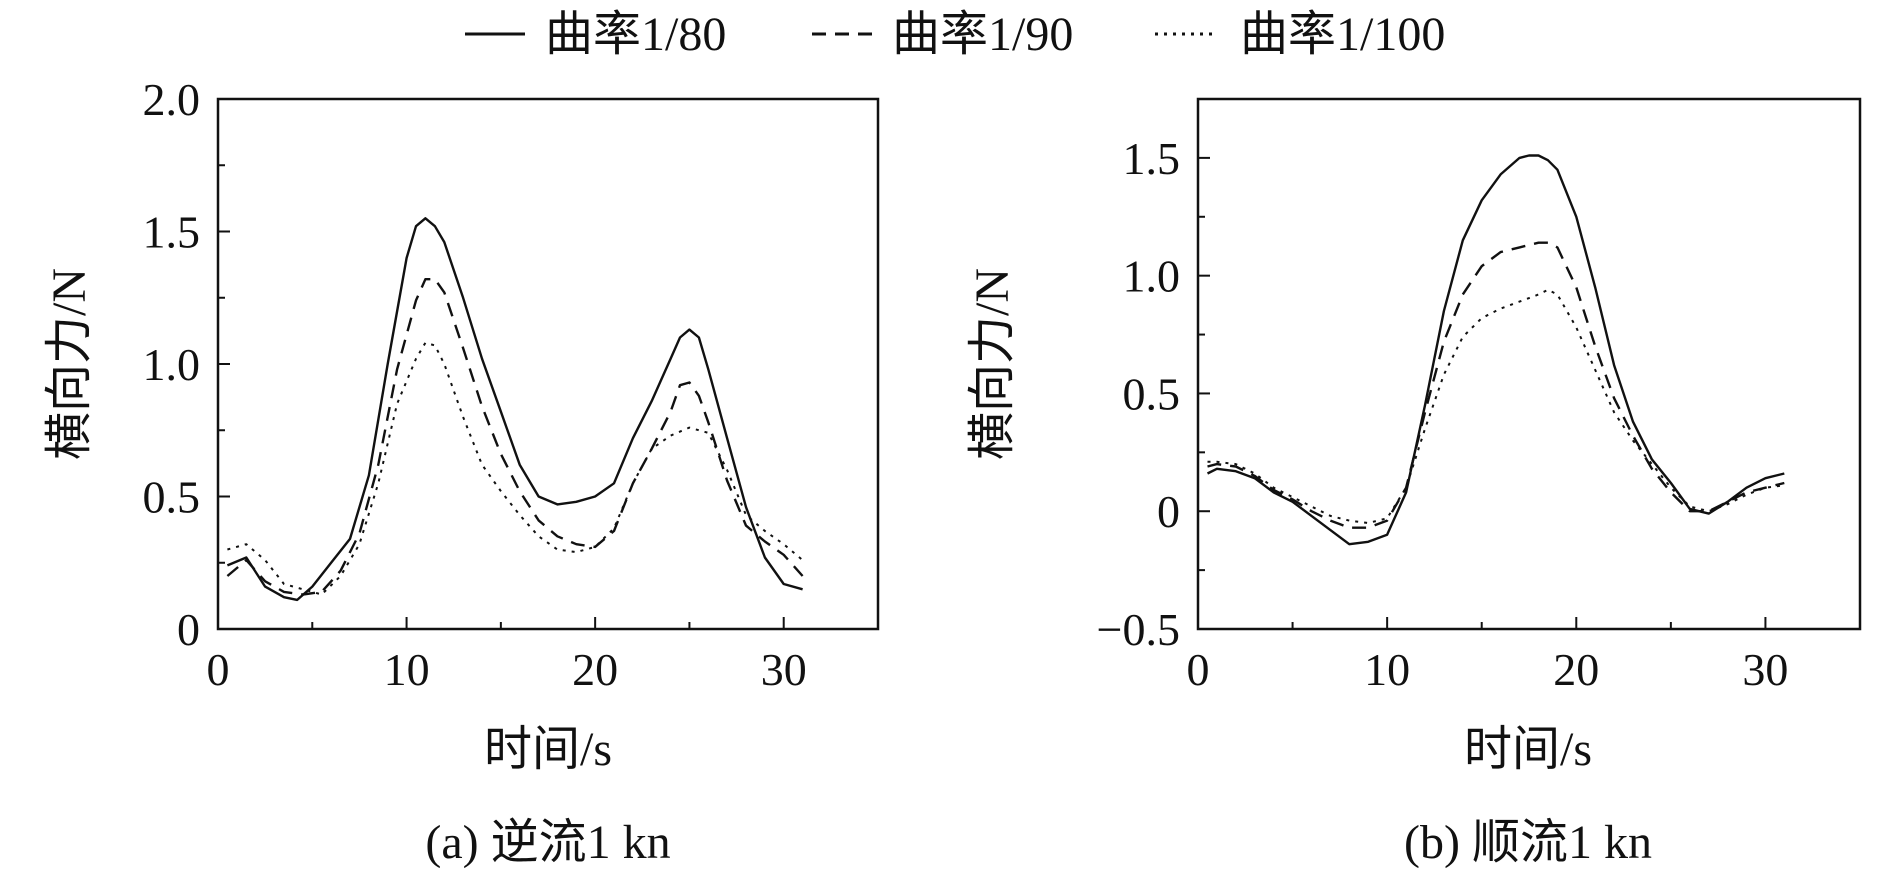  I want to click on y-tick-label-b: −0.5, so click(1138, 629).